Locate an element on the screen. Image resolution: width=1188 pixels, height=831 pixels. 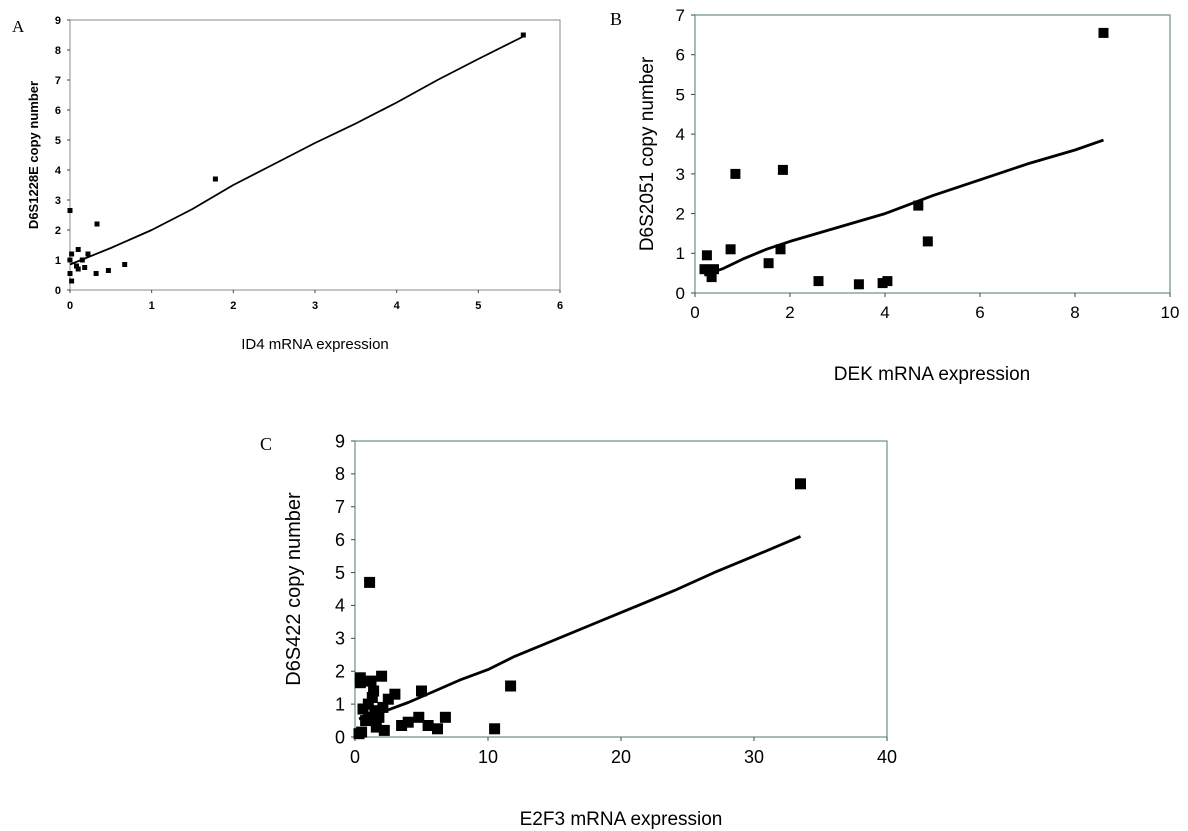
y-axis-label: D6S1228E copy number is located at coordinates (33, 155).